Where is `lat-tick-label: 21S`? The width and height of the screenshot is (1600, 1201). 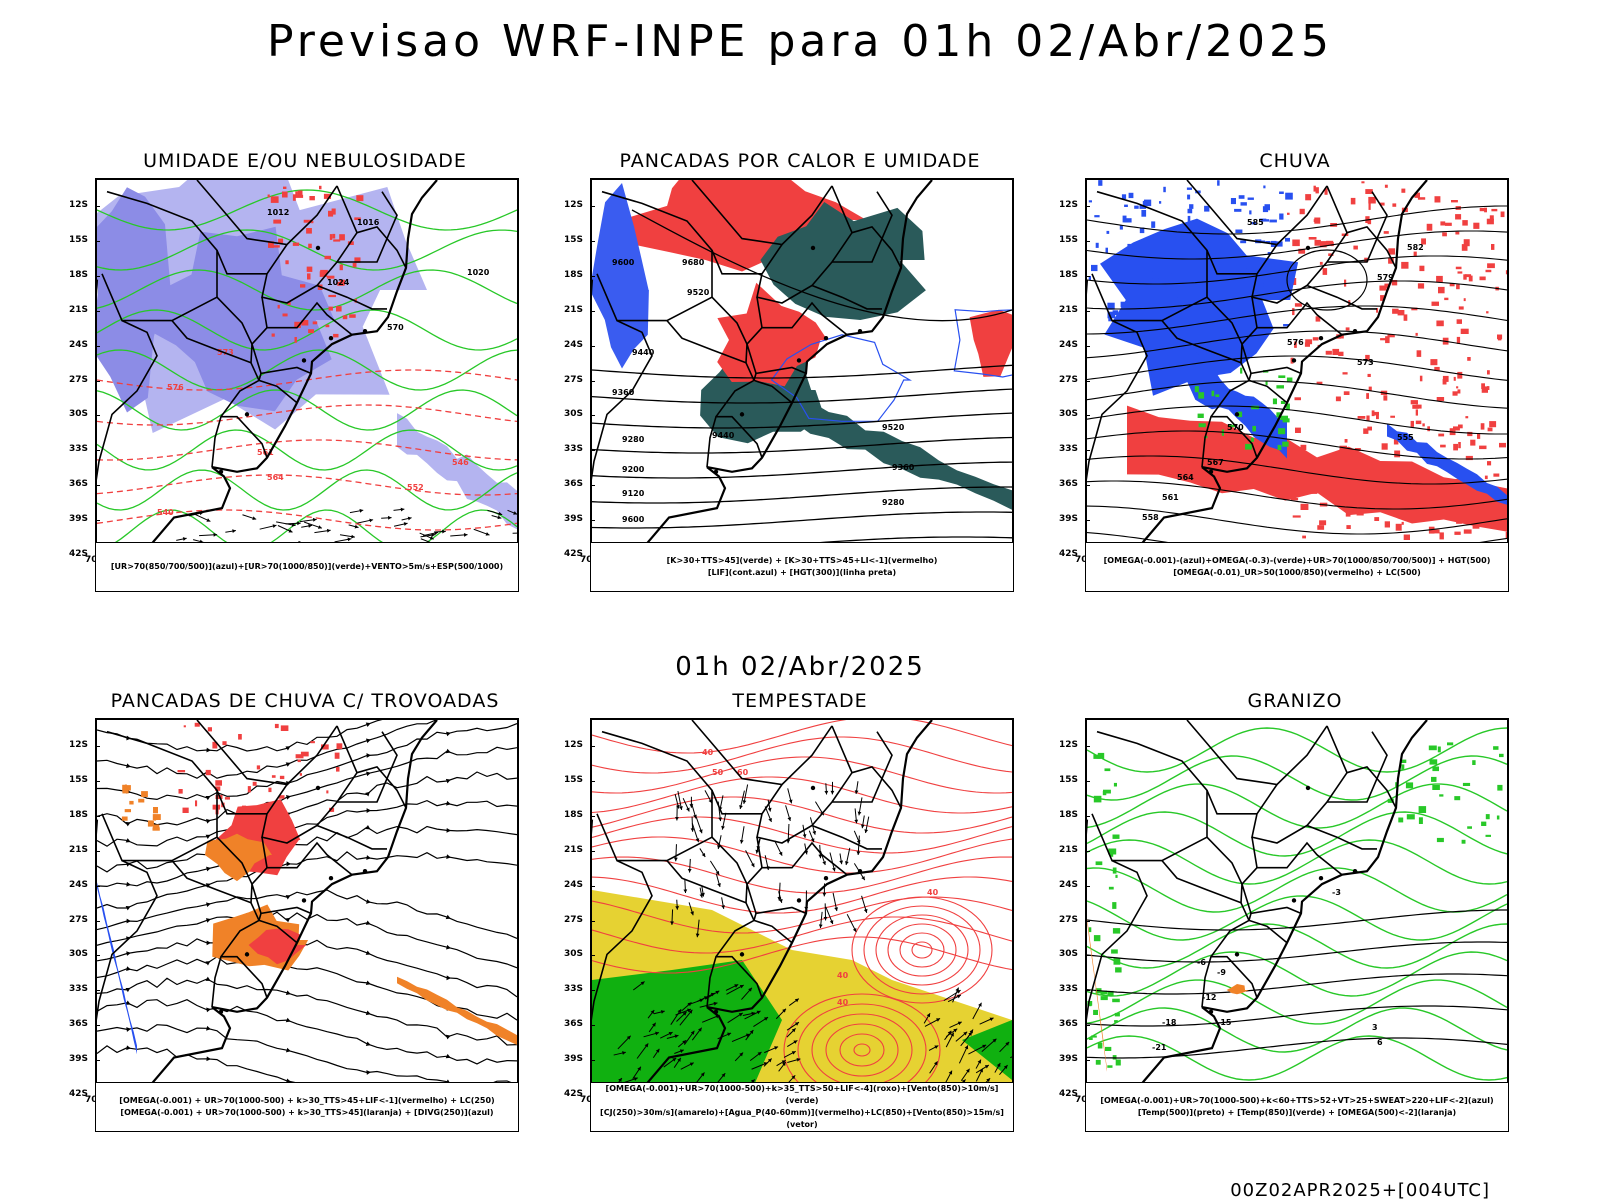 lat-tick-label: 21S is located at coordinates (1068, 310).